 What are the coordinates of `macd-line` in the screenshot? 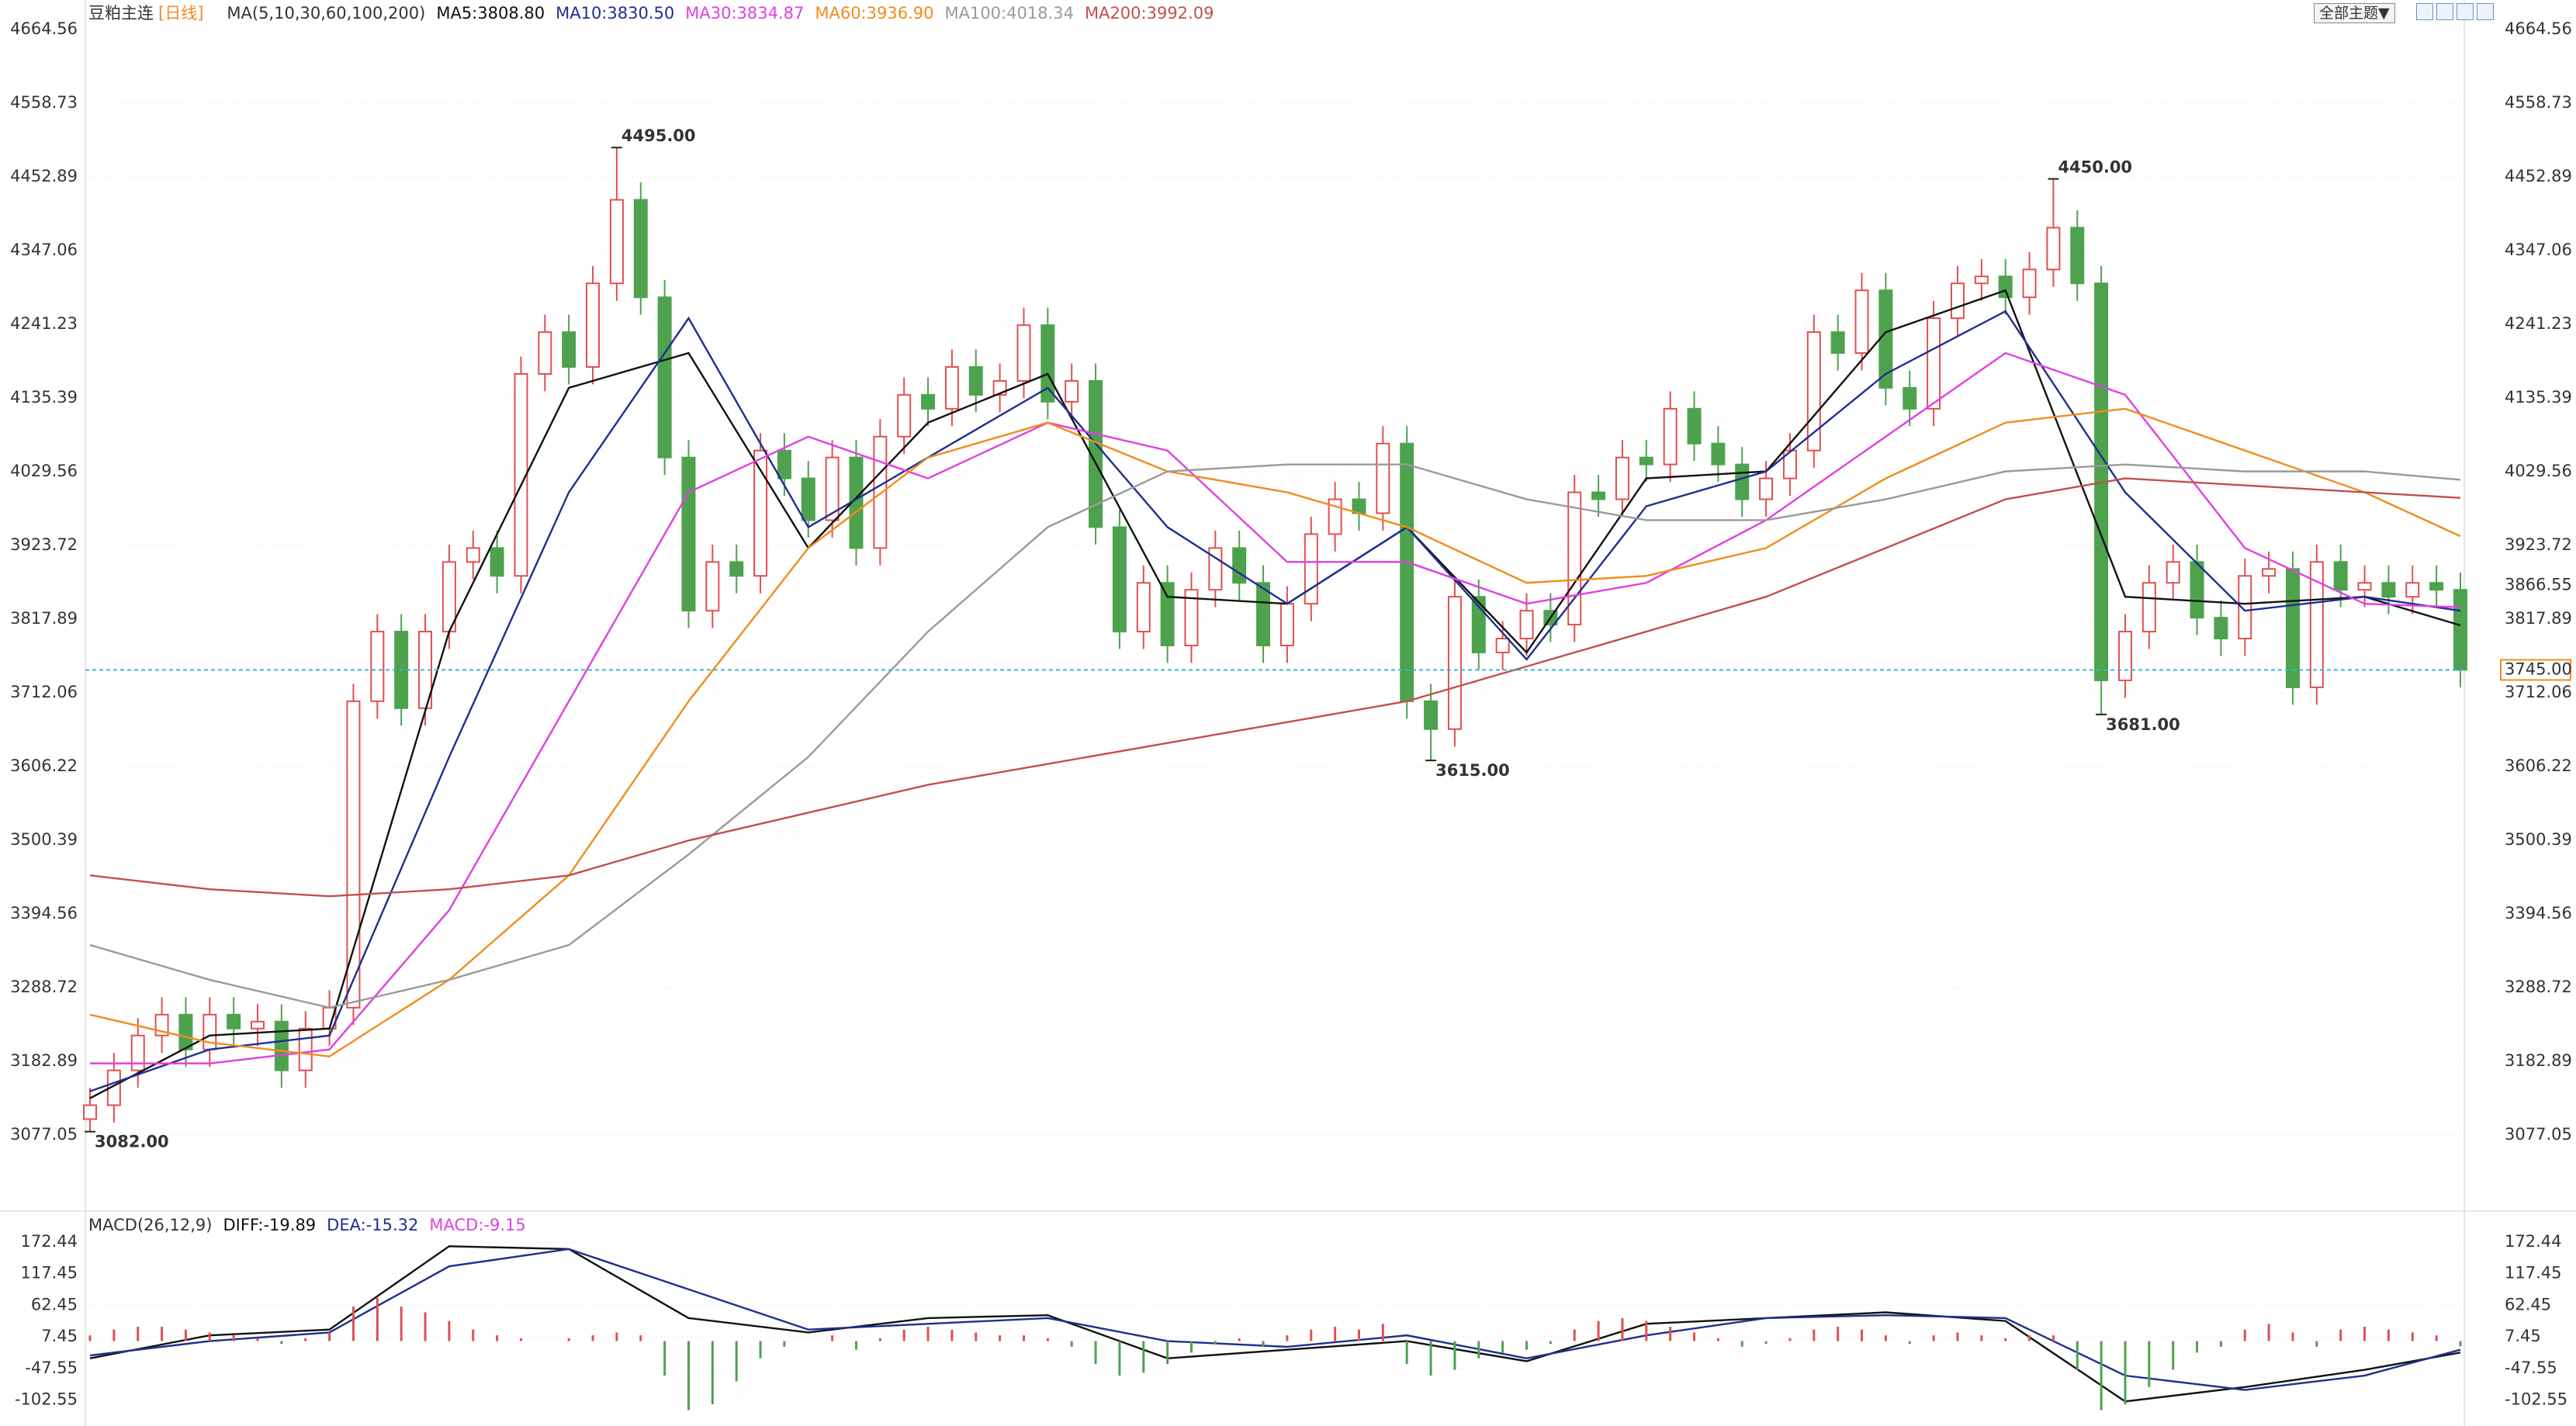 It's located at (1275, 1319).